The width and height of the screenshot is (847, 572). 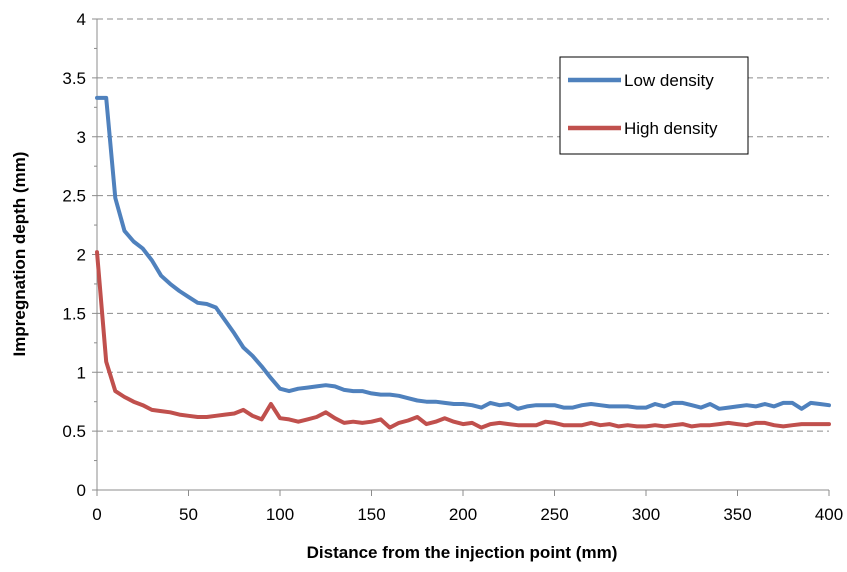 What do you see at coordinates (81, 490) in the screenshot?
I see `y-tick-label: 0` at bounding box center [81, 490].